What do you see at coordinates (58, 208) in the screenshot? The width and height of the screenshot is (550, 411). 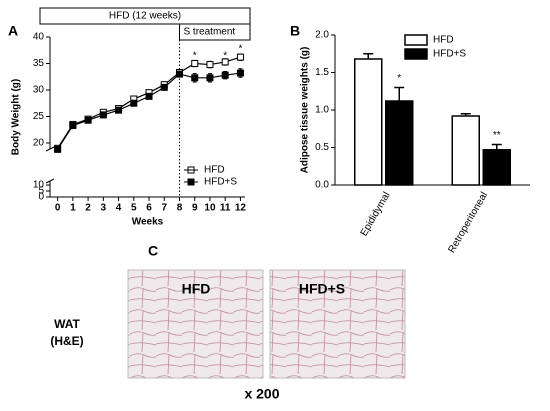 I see `x-tick-label: 0` at bounding box center [58, 208].